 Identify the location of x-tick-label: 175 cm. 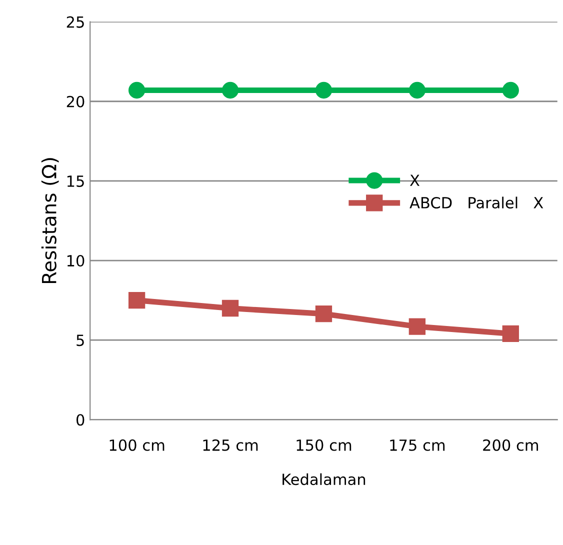
(417, 445).